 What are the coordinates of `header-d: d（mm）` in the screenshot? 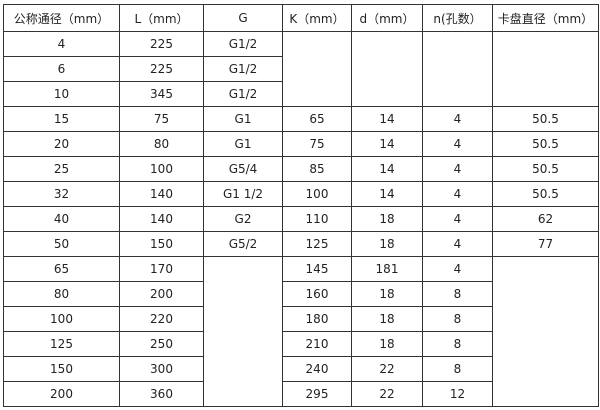 It's located at (387, 18).